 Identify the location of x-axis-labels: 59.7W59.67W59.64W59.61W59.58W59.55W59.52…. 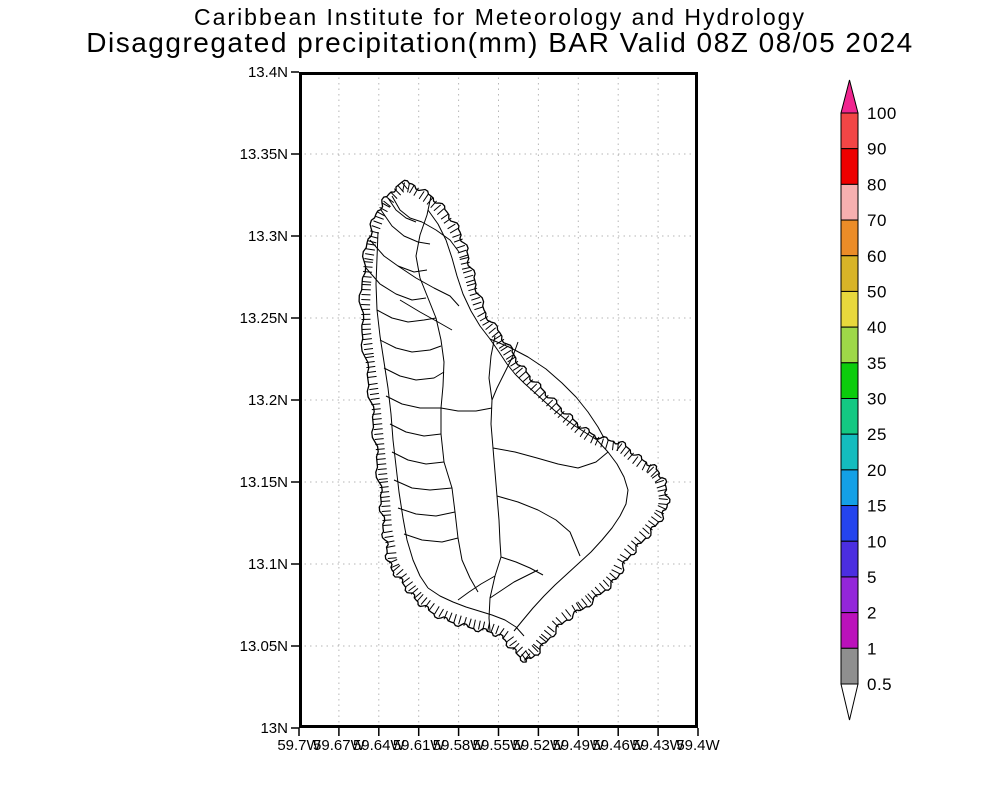
(498, 745).